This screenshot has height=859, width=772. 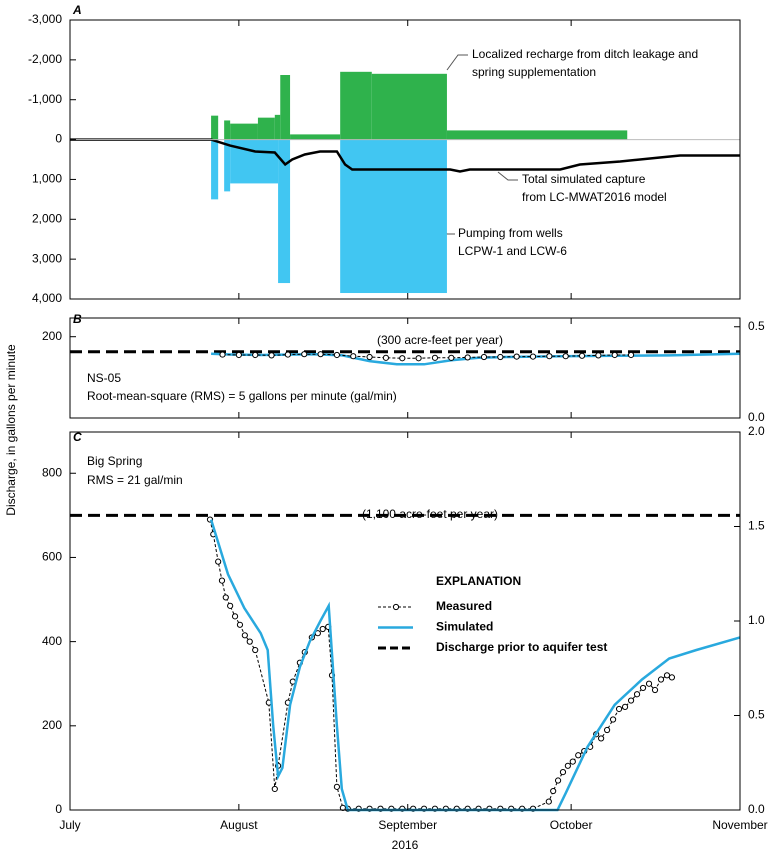 I want to click on y2-tick-label: 2.0, so click(x=756, y=431).